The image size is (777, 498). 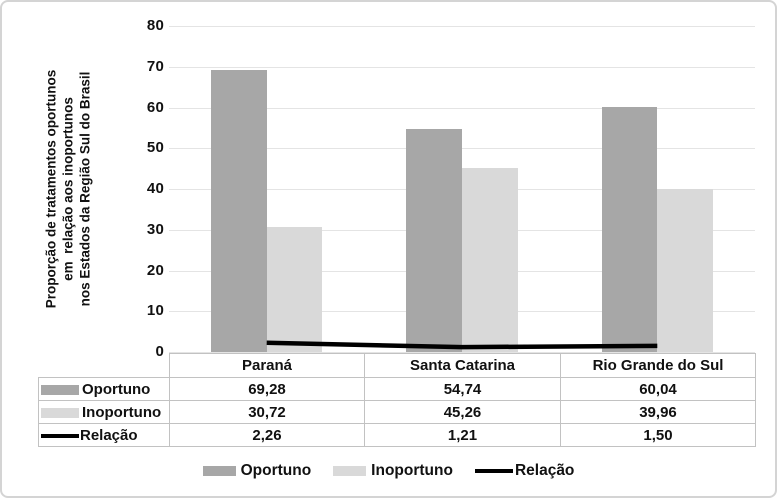 I want to click on chart-legend: Oportuno Inoportuno Relação, so click(x=388, y=471).